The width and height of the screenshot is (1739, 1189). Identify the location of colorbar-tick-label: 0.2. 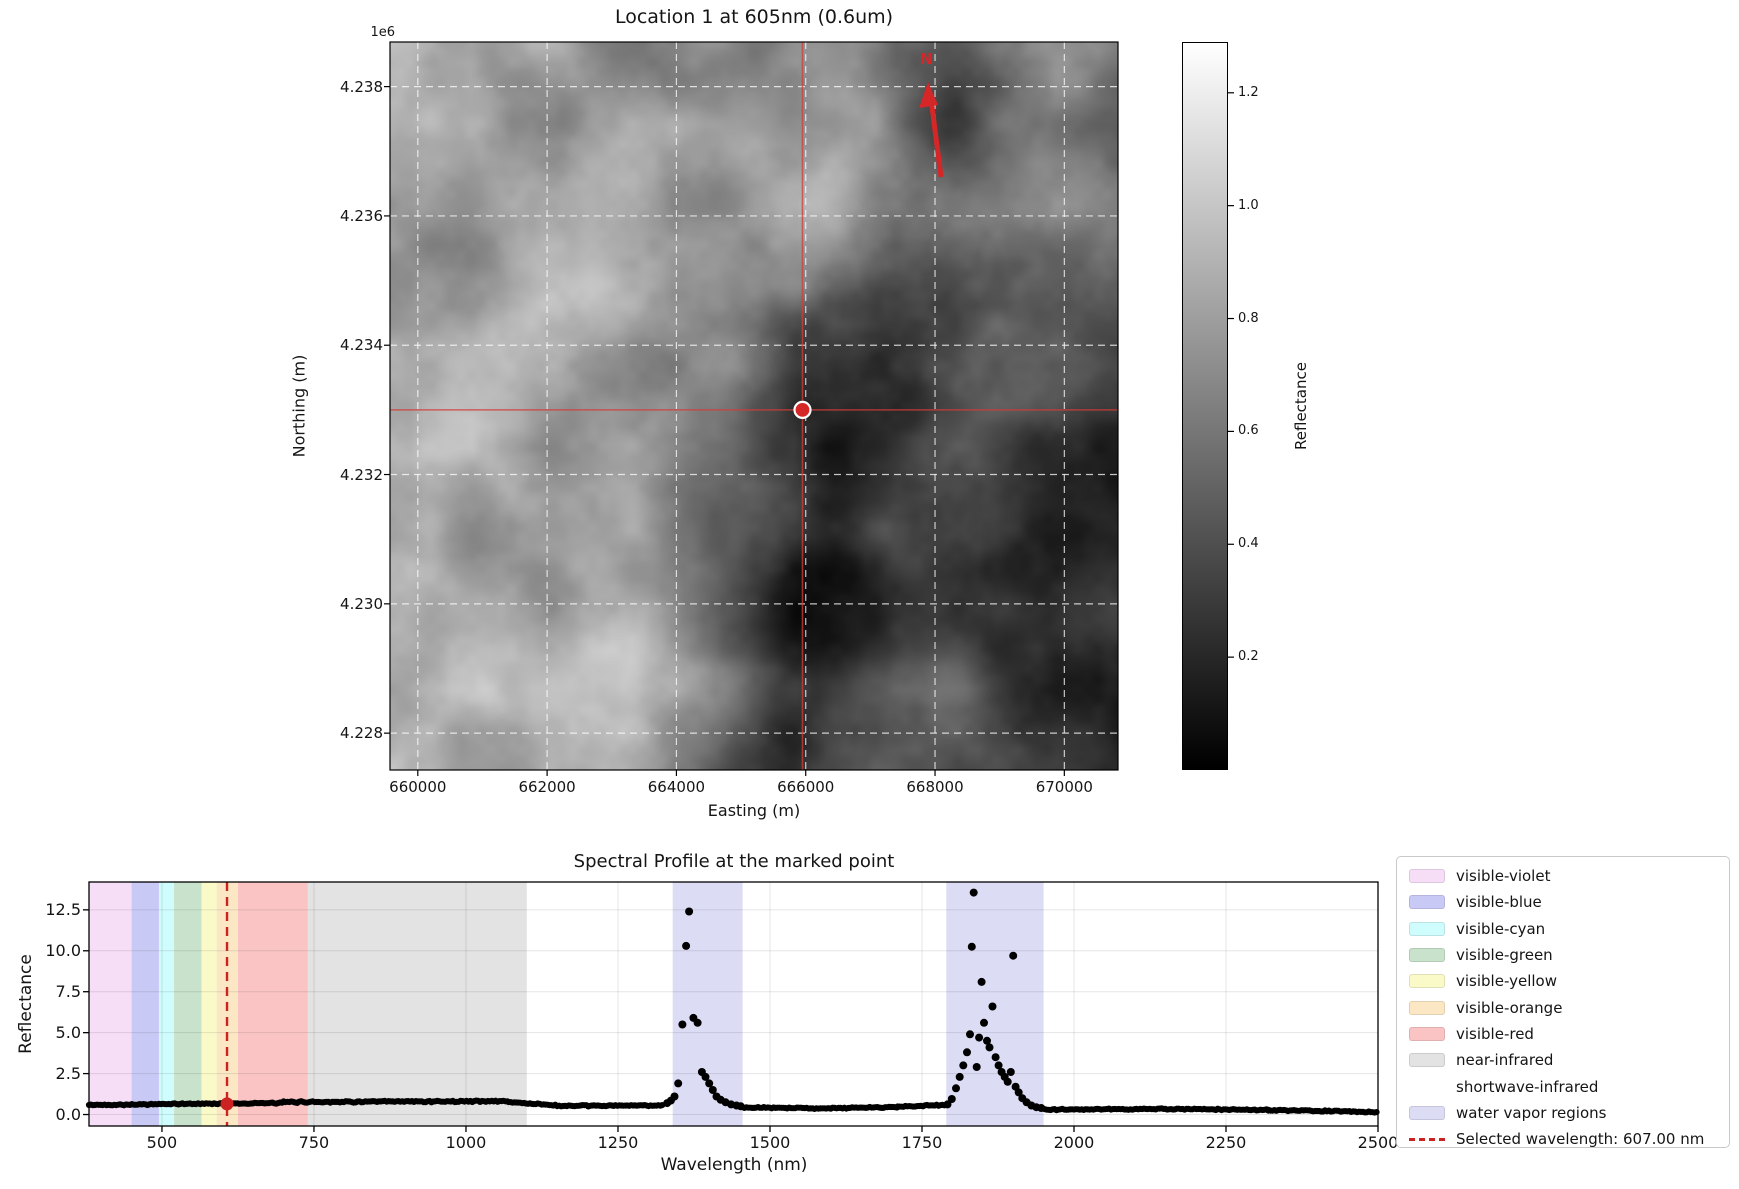
(1248, 657).